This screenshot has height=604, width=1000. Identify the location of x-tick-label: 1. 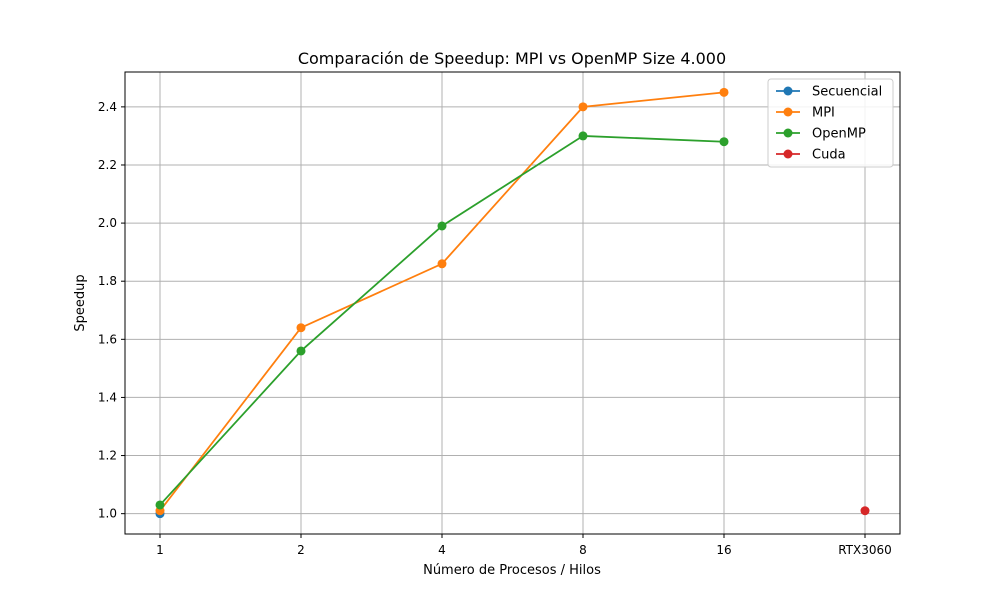
(160, 550).